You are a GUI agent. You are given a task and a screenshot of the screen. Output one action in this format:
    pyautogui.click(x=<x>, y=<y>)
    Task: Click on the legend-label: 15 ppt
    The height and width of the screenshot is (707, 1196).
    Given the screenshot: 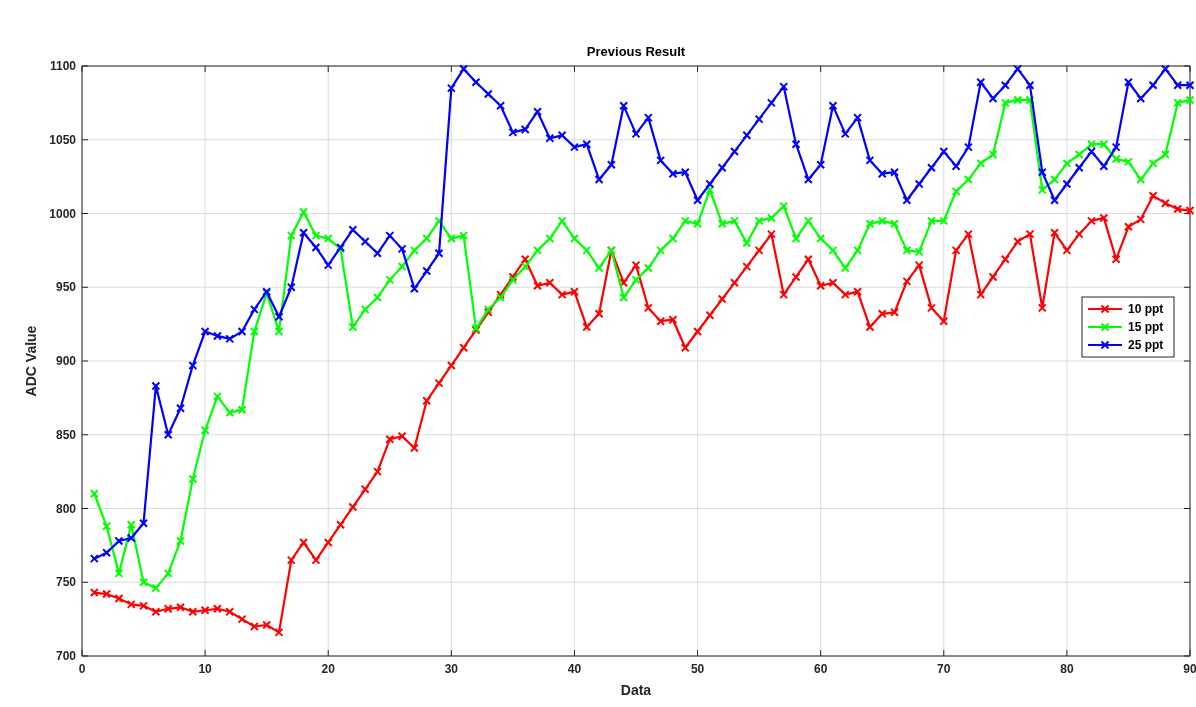 What is the action you would take?
    pyautogui.click(x=1146, y=327)
    